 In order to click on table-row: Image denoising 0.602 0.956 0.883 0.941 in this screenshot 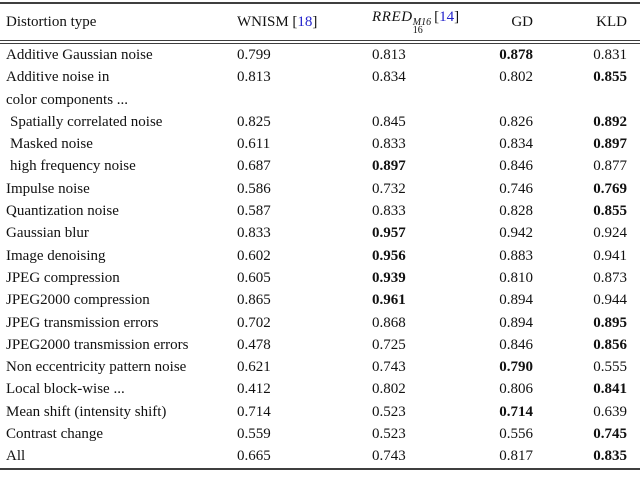, I will do `click(320, 256)`.